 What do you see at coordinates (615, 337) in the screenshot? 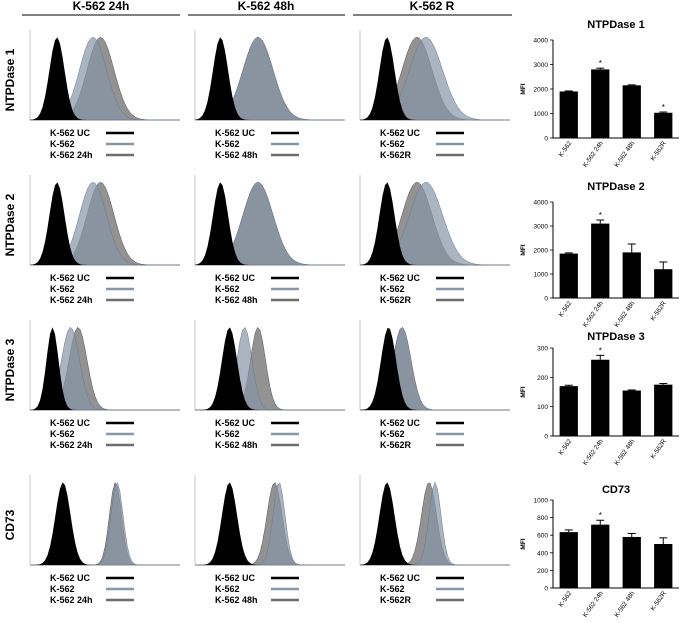
I see `bar-chart-title: NTPDase 3` at bounding box center [615, 337].